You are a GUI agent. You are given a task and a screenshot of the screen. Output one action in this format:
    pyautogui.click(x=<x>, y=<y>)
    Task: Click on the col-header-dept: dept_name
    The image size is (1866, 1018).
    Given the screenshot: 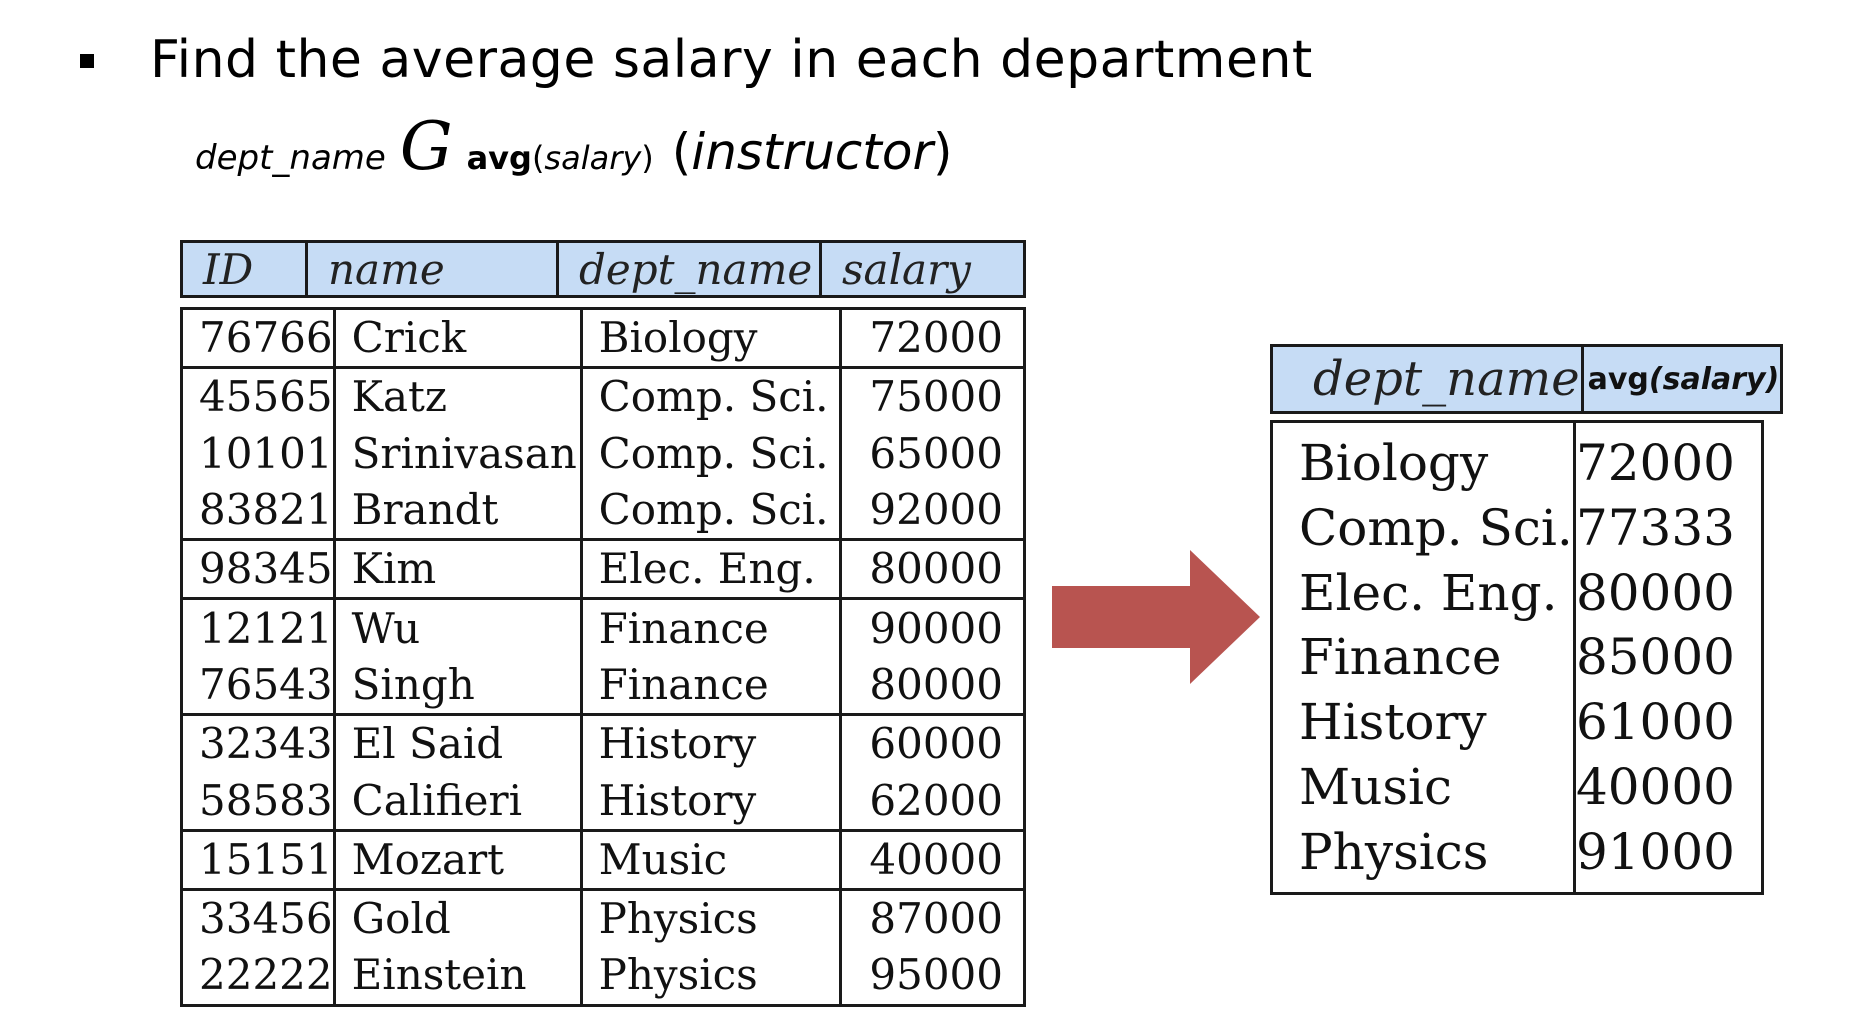 What is the action you would take?
    pyautogui.click(x=688, y=269)
    